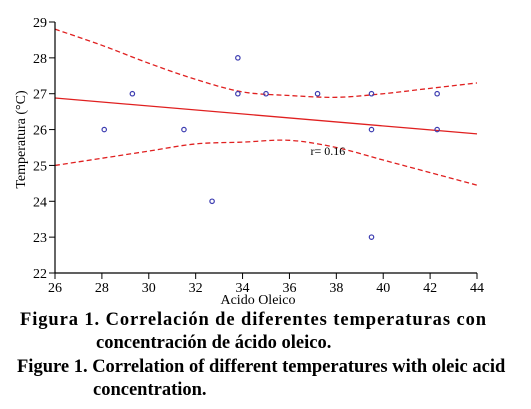 The image size is (531, 409). I want to click on x-tick-label: 36, so click(289, 288).